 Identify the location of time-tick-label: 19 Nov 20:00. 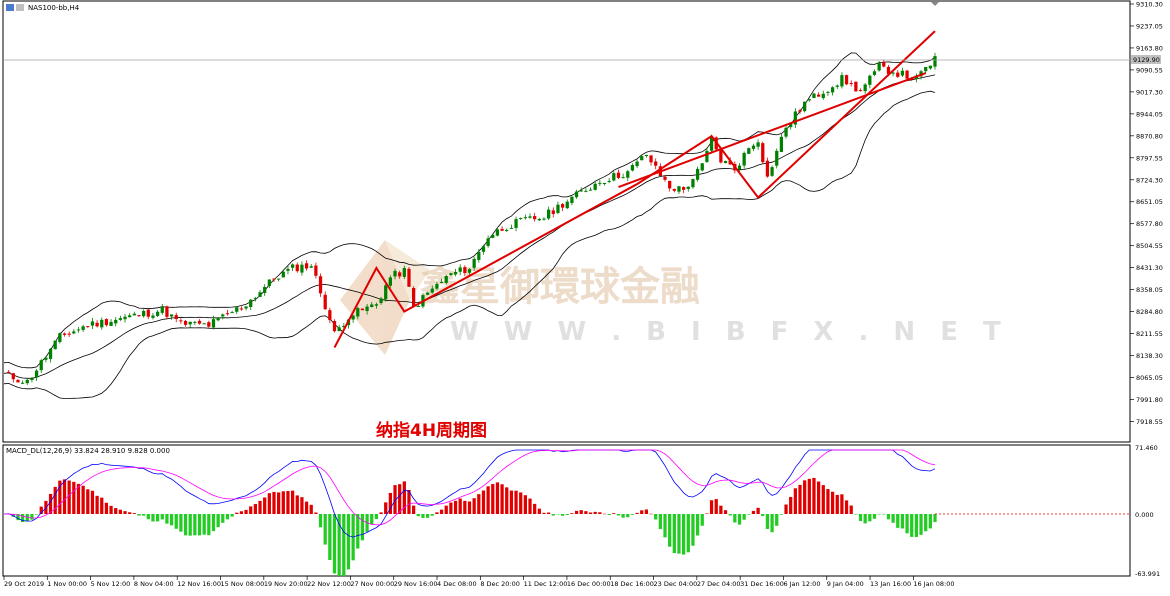
(286, 584).